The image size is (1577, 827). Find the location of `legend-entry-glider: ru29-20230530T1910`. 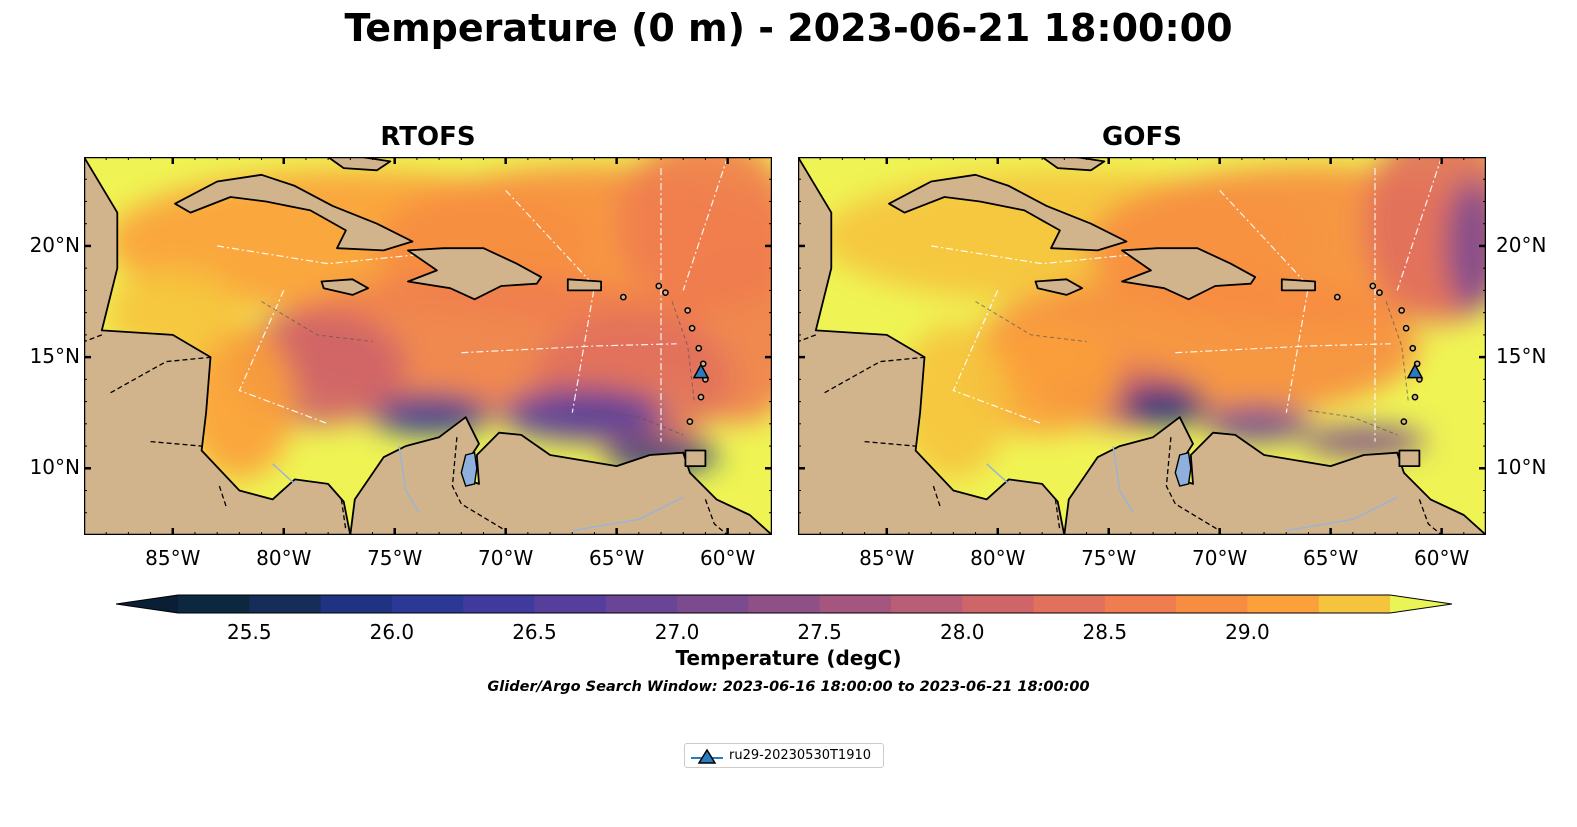

legend-entry-glider: ru29-20230530T1910 is located at coordinates (800, 755).